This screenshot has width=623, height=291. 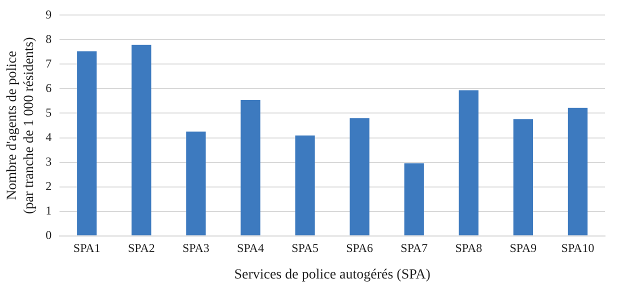 What do you see at coordinates (21, 125) in the screenshot?
I see `y-axis-title: Nombre d'agents de police (par tranche de 1 000 résidents)` at bounding box center [21, 125].